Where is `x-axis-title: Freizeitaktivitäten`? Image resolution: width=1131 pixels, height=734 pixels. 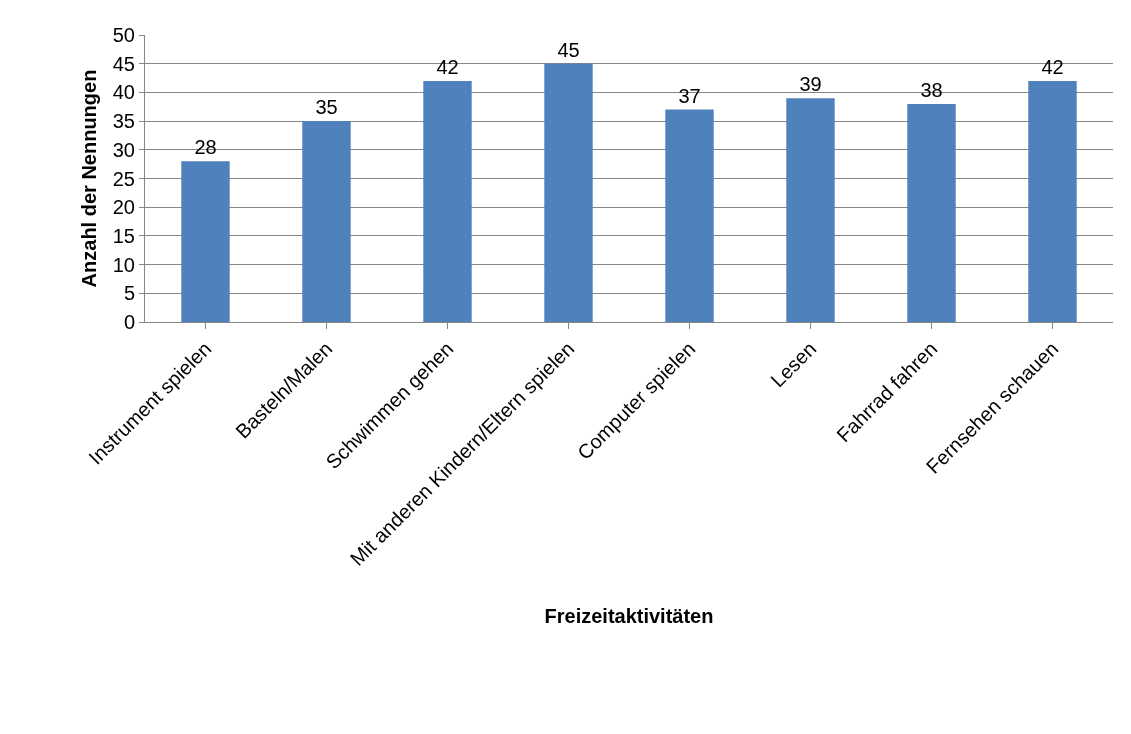 x-axis-title: Freizeitaktivitäten is located at coordinates (629, 616).